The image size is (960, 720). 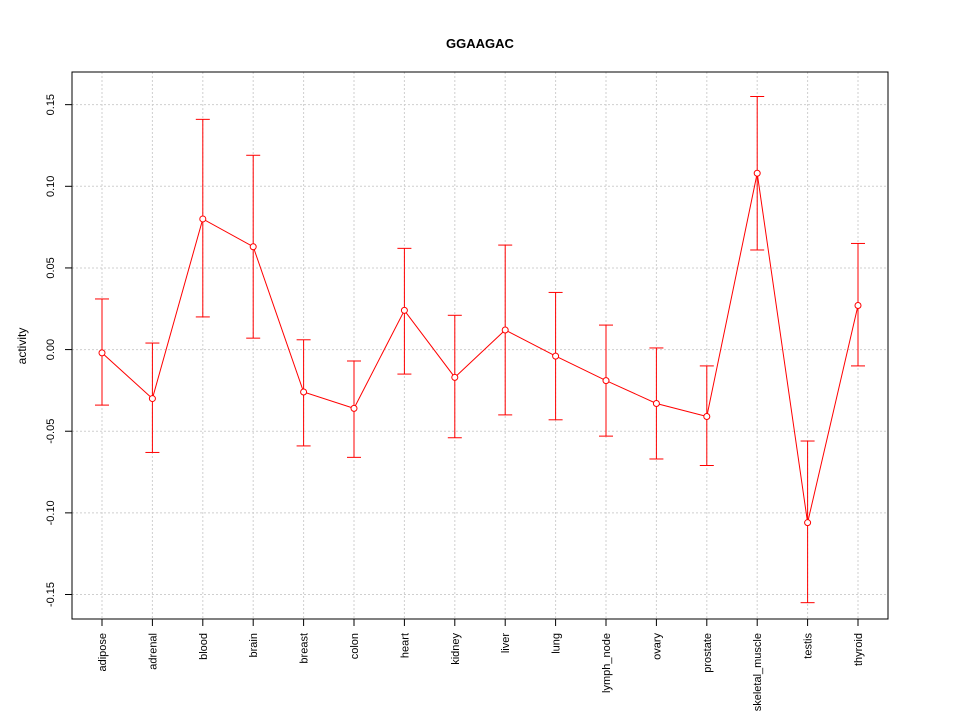 I want to click on y-tick-label: 0.15, so click(x=51, y=104).